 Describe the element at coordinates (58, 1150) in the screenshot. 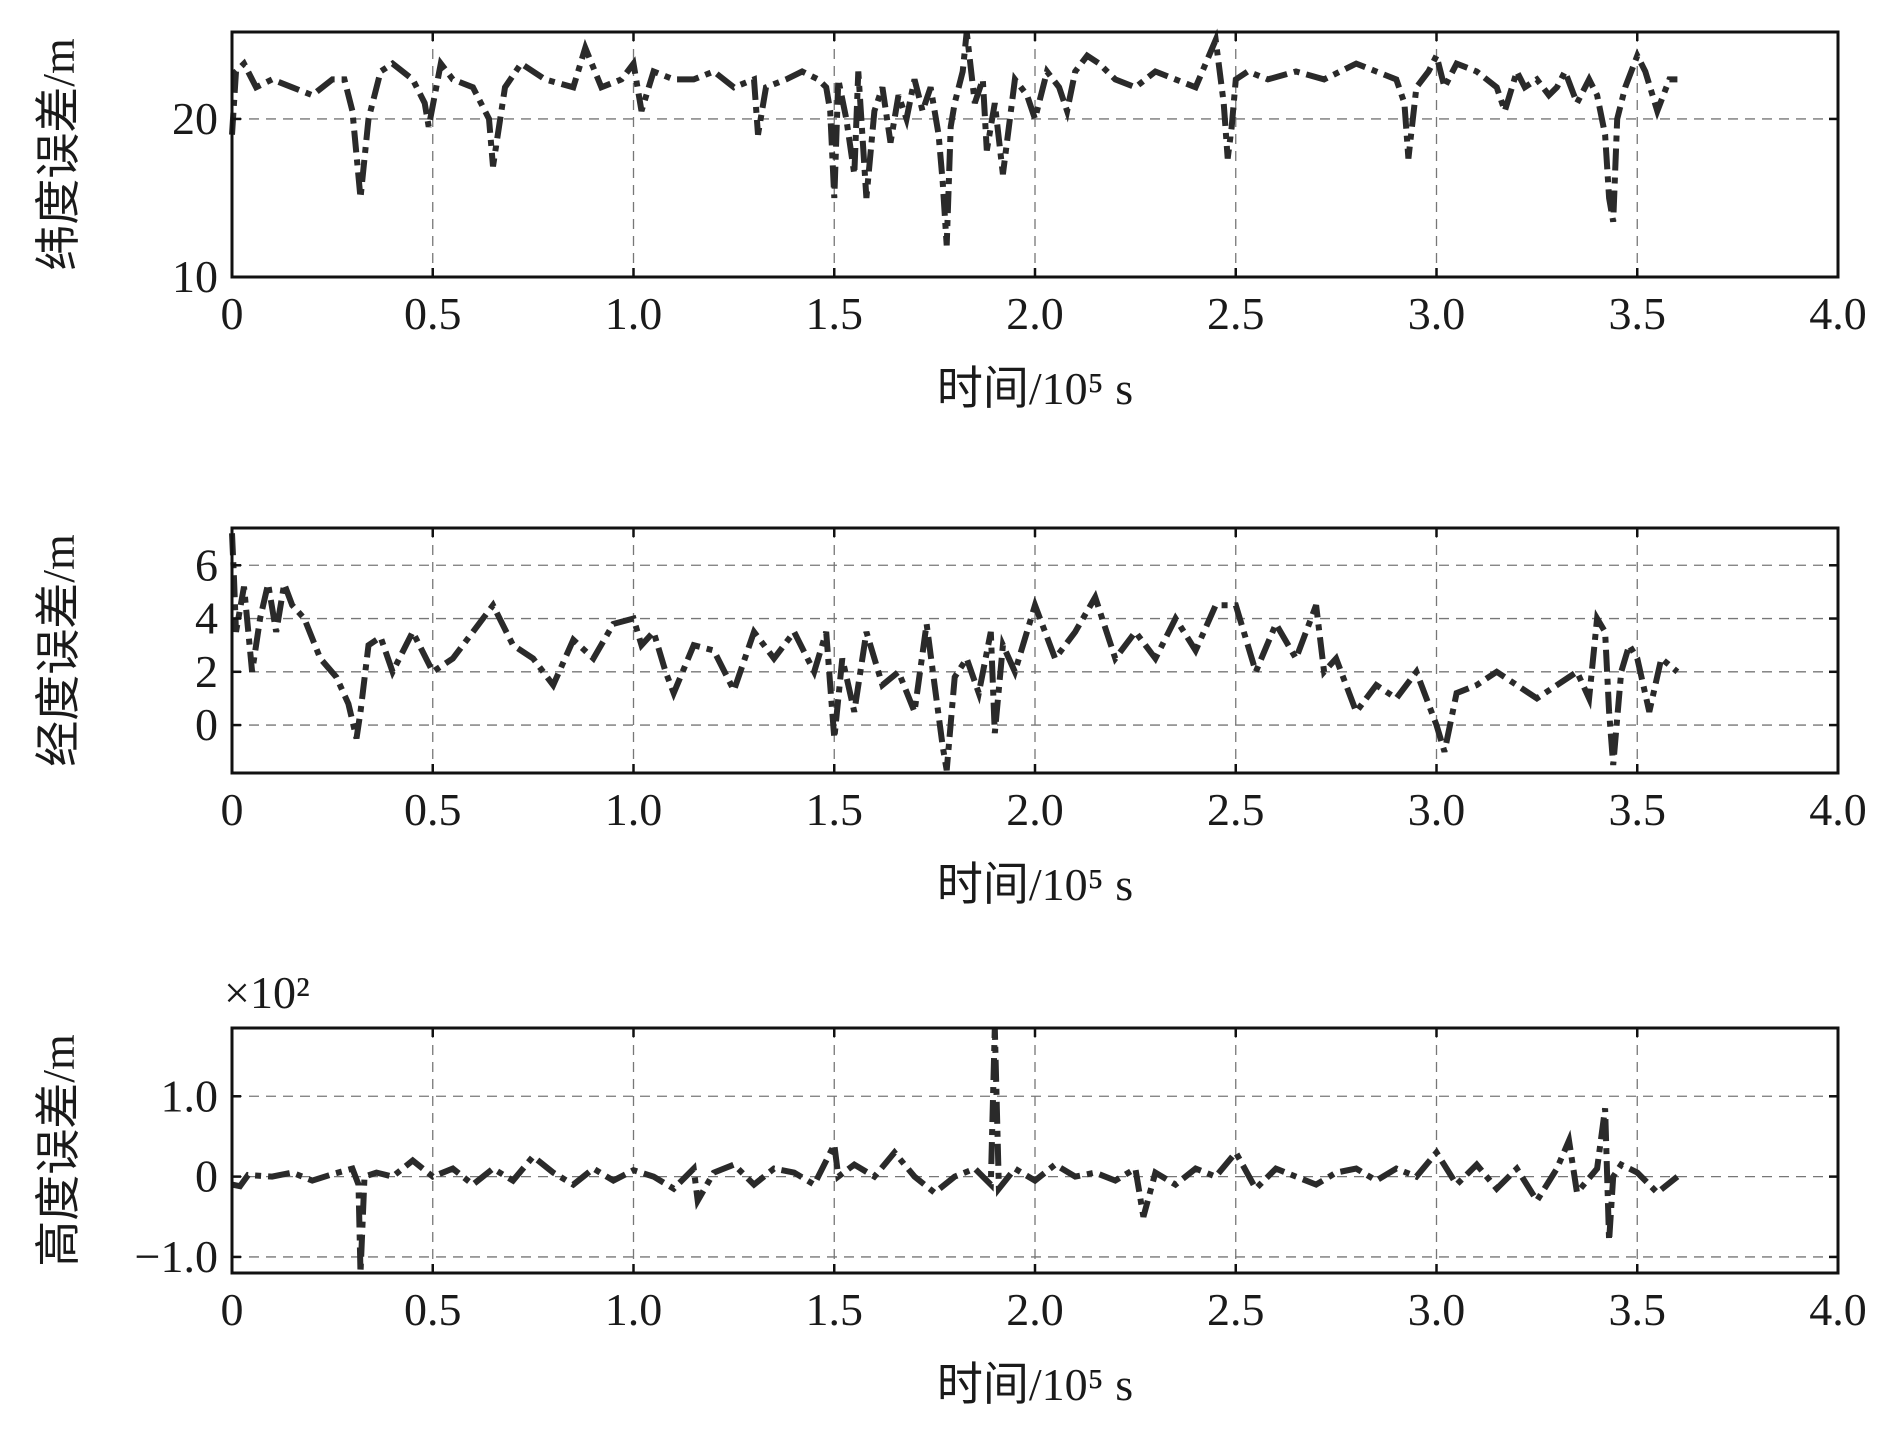

I see `y-axis-label: 高度误差/m` at that location.